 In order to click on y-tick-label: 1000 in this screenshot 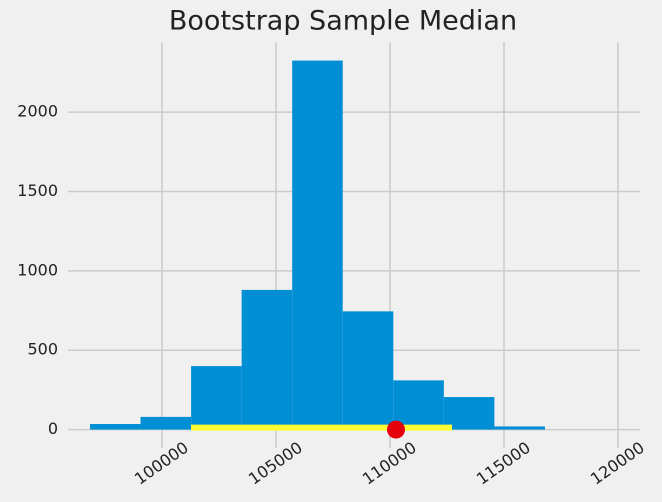, I will do `click(37, 269)`.